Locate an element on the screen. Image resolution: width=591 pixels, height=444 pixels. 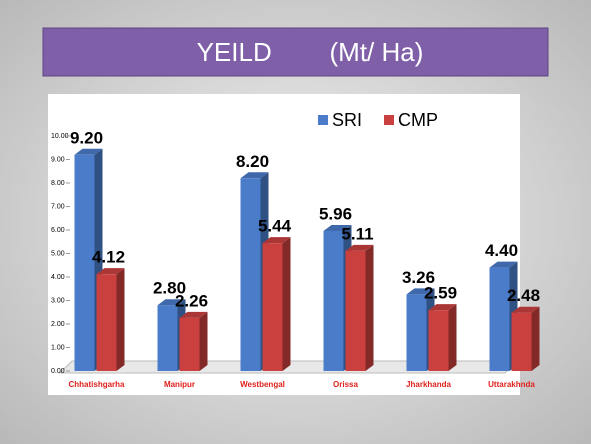
data-label: 8.20 is located at coordinates (252, 161).